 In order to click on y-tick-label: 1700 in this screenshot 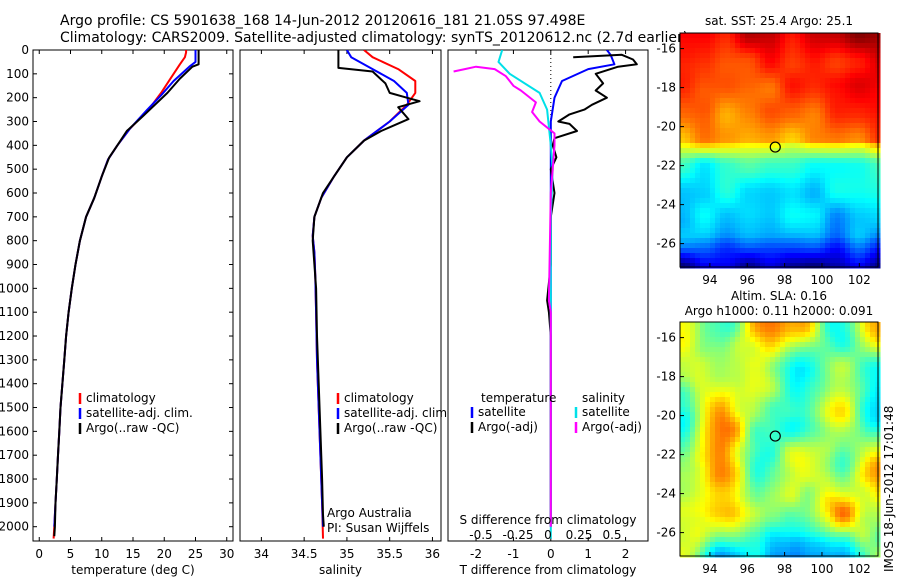, I will do `click(14, 455)`.